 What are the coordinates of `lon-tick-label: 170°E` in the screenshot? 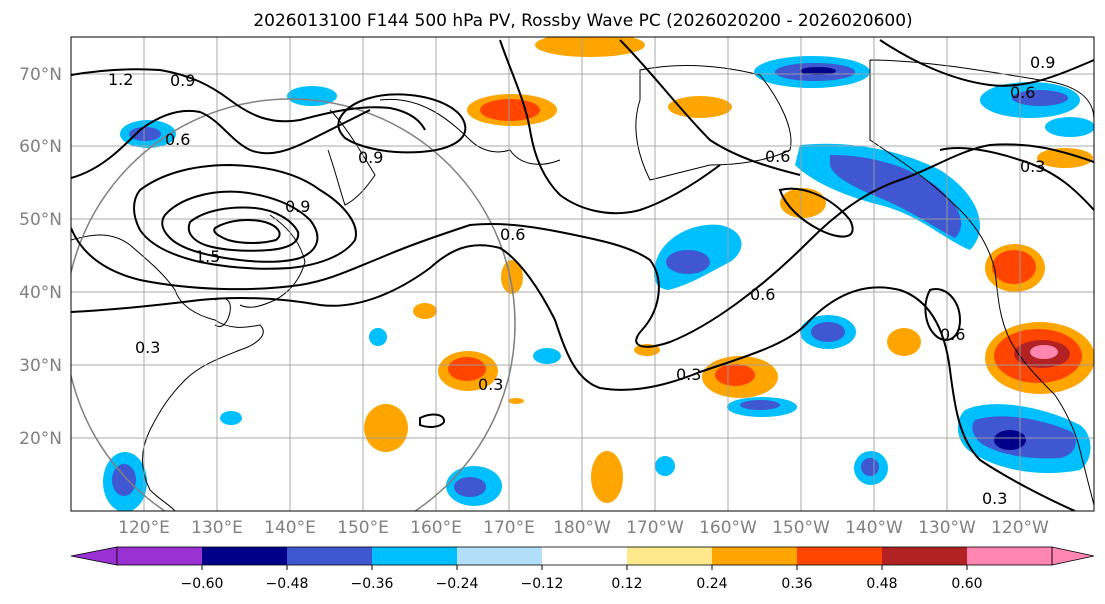 It's located at (509, 528).